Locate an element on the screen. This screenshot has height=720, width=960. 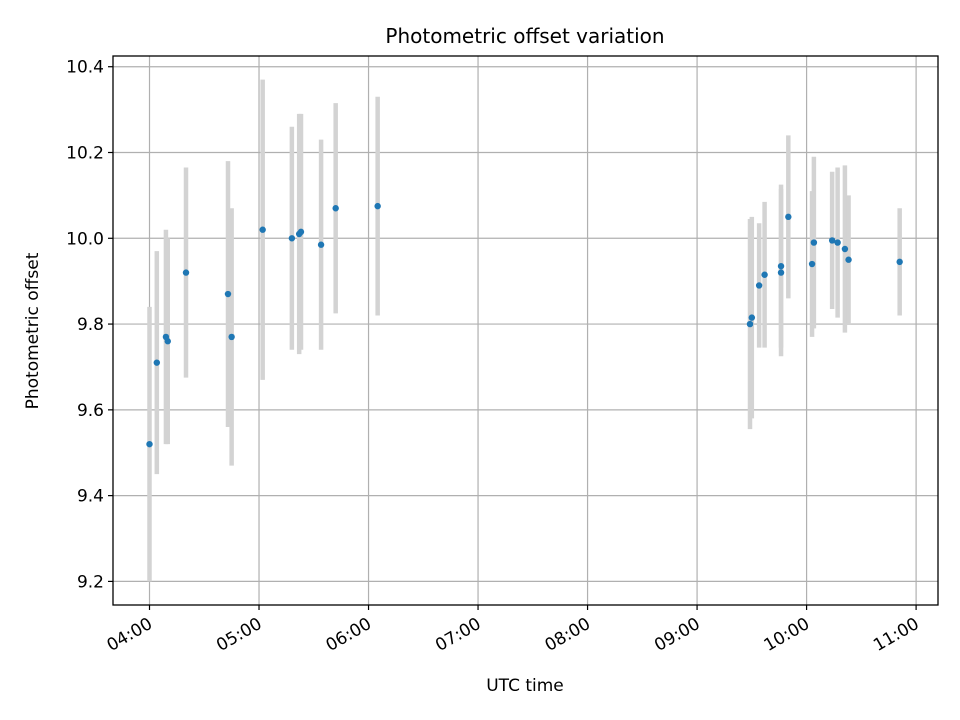
y-tick-label: 9.2 is located at coordinates (90, 582).